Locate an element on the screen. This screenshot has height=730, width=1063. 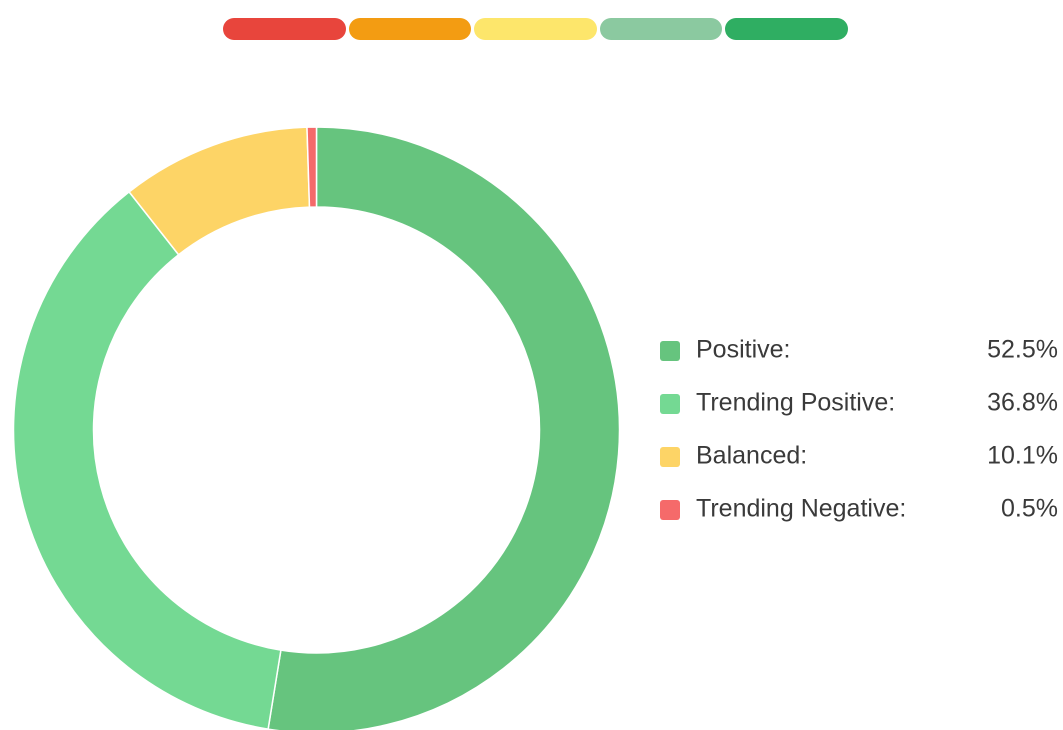
status-bar is located at coordinates (535, 29).